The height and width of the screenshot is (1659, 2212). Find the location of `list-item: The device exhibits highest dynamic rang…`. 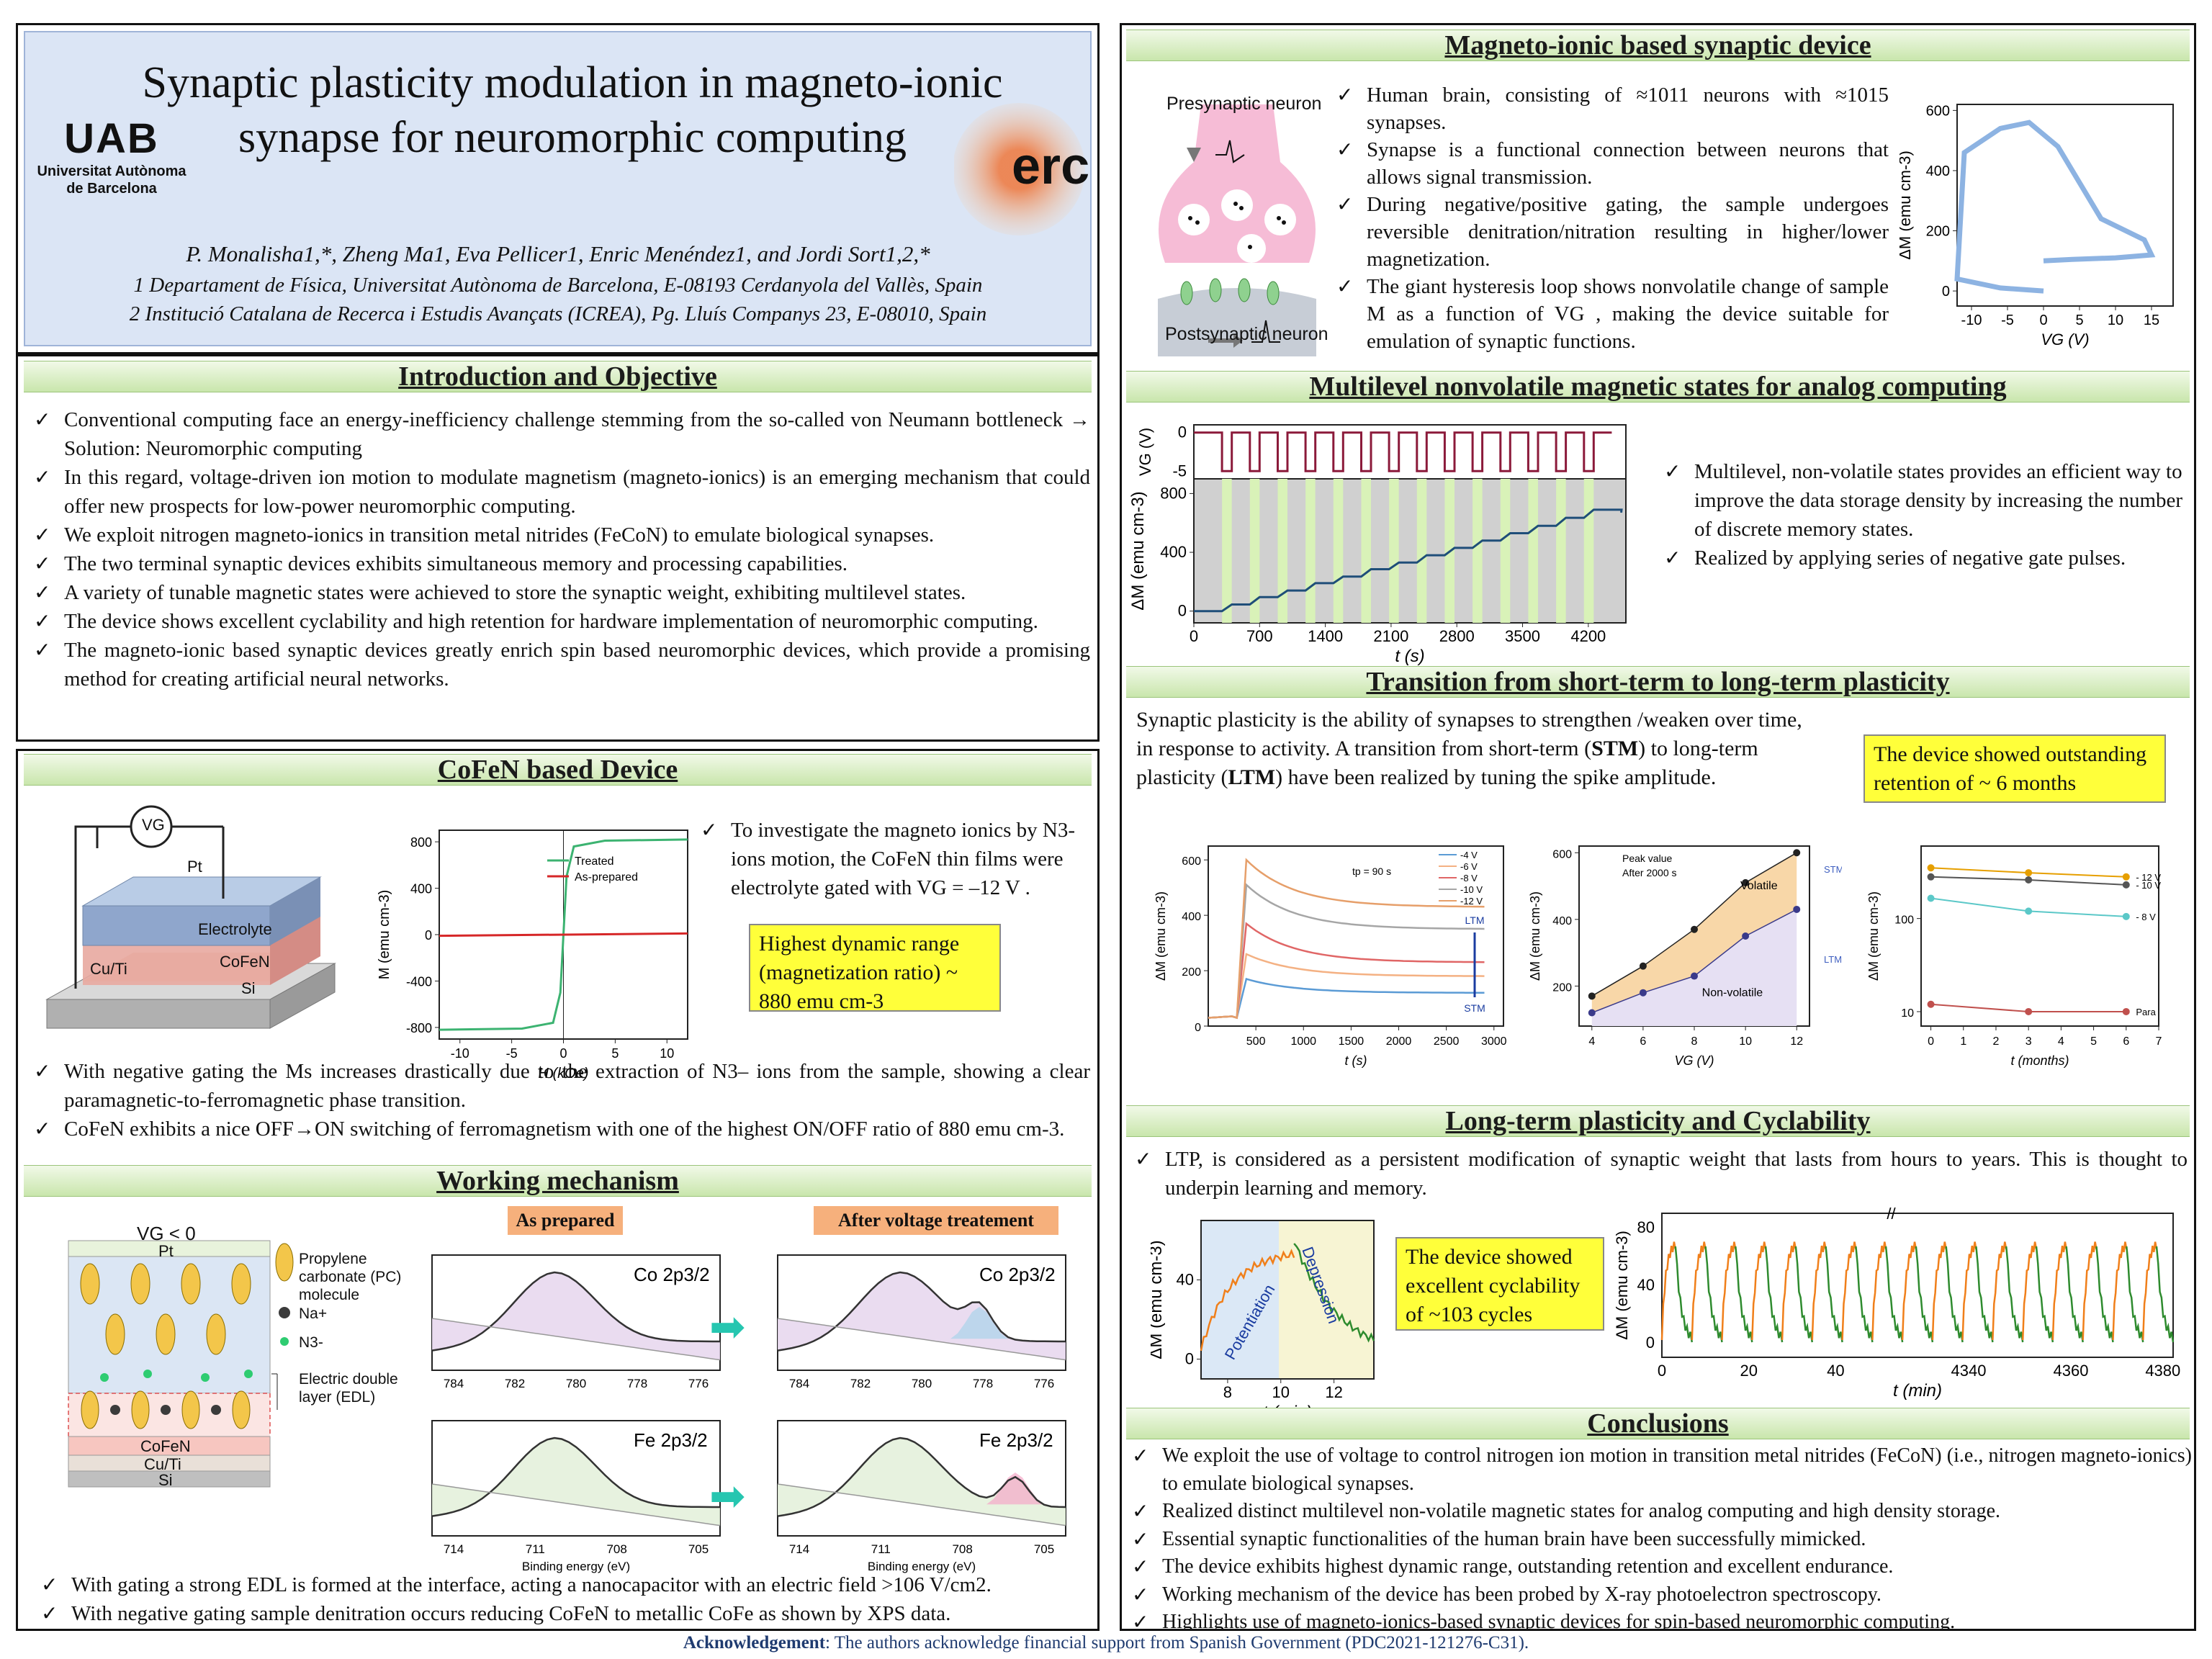

list-item: The device exhibits highest dynamic rang… is located at coordinates (1659, 1567).